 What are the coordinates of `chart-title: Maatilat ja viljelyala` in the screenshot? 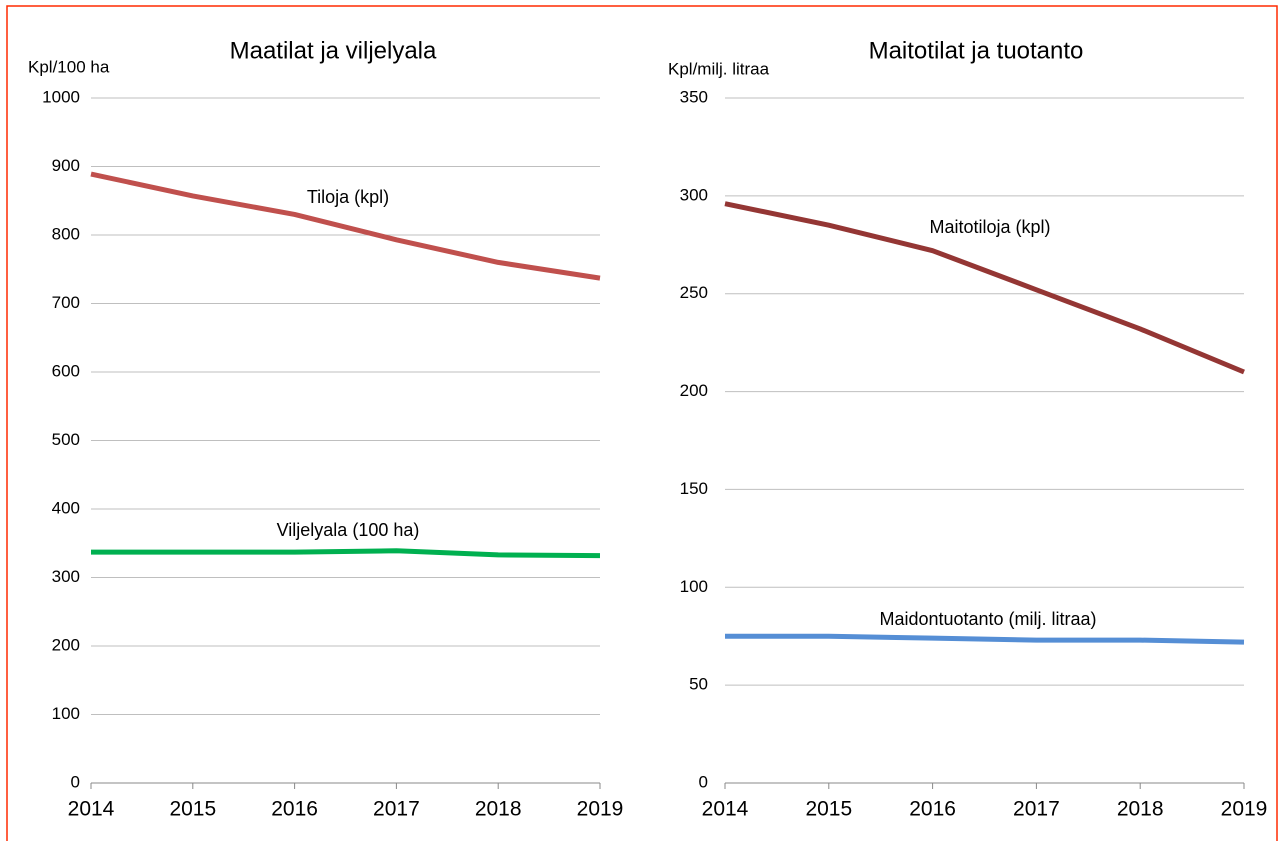 It's located at (333, 50).